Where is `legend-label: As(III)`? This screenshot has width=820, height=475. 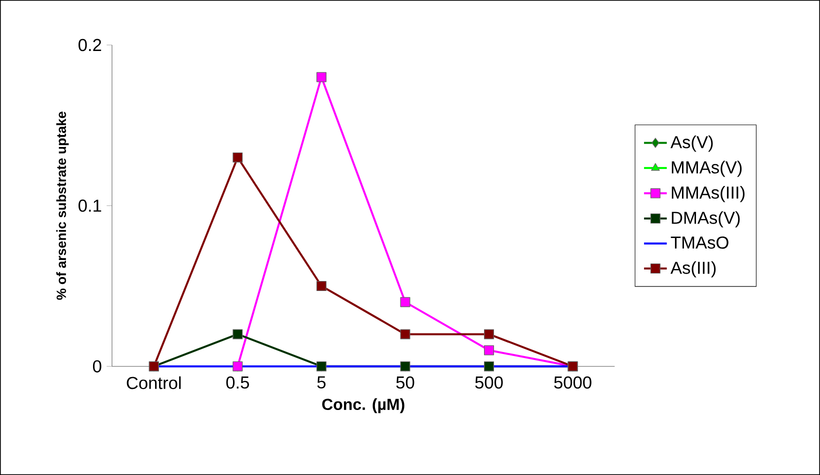 legend-label: As(III) is located at coordinates (693, 269).